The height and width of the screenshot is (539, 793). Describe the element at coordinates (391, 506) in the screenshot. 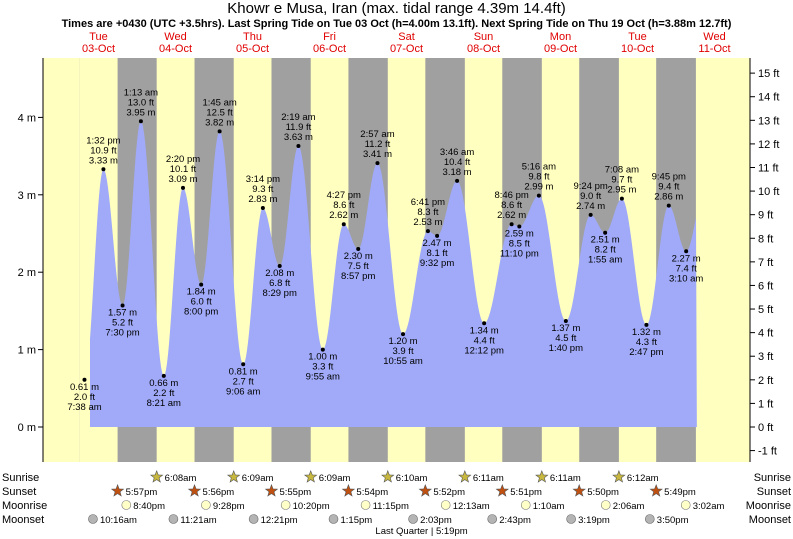

I see `moonrise-time: 11:15pm` at that location.